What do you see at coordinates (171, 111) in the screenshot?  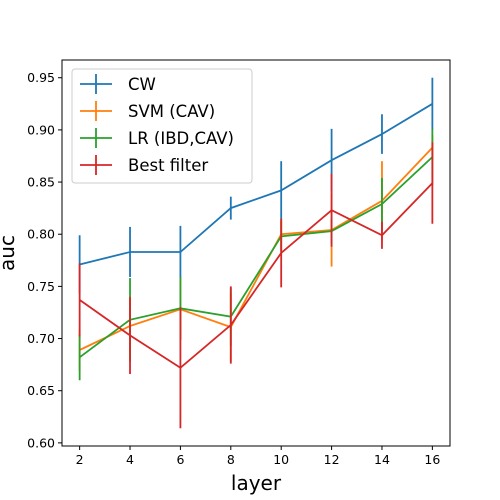 I see `legend-label: SVM (CAV)` at bounding box center [171, 111].